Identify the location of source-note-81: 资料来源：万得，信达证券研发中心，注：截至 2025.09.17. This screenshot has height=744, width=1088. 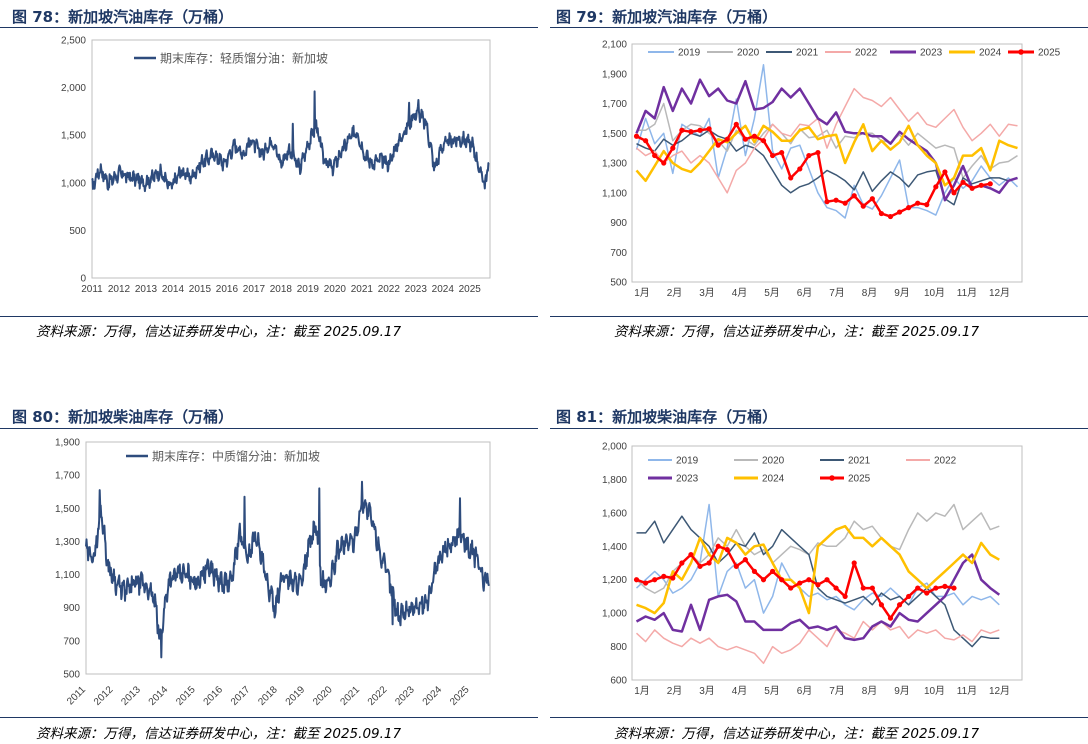
(797, 734).